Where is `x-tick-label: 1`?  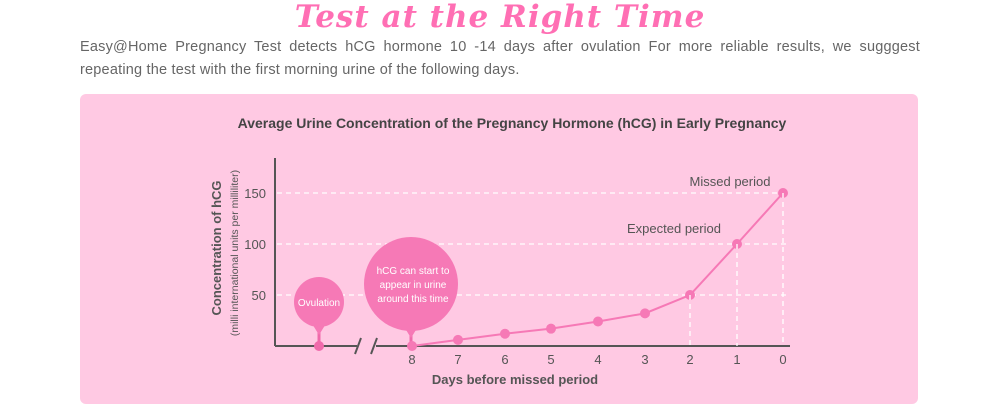
x-tick-label: 1 is located at coordinates (736, 359).